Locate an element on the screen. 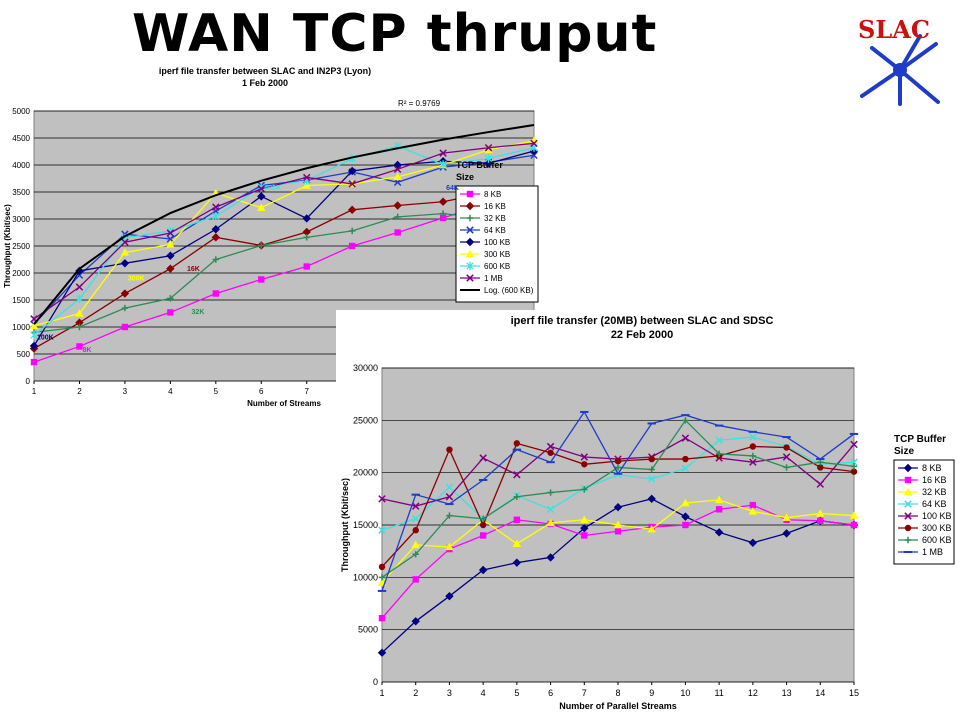 This screenshot has height=720, width=960. annotation-label: 64K is located at coordinates (452, 188).